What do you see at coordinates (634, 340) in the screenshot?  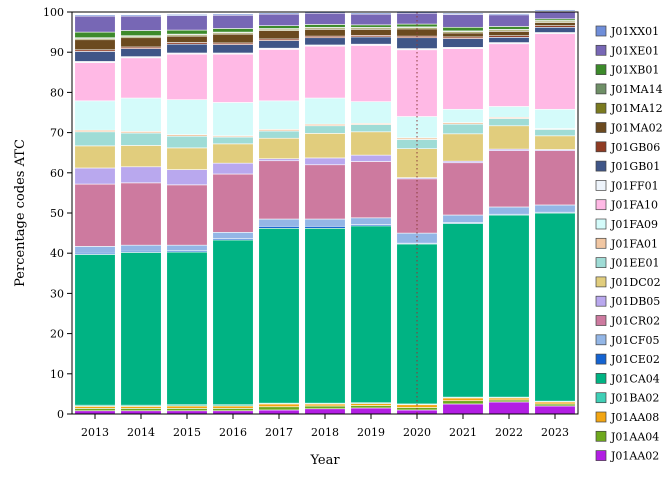 I see `legend-label-j01cf05: J01CF05` at bounding box center [634, 340].